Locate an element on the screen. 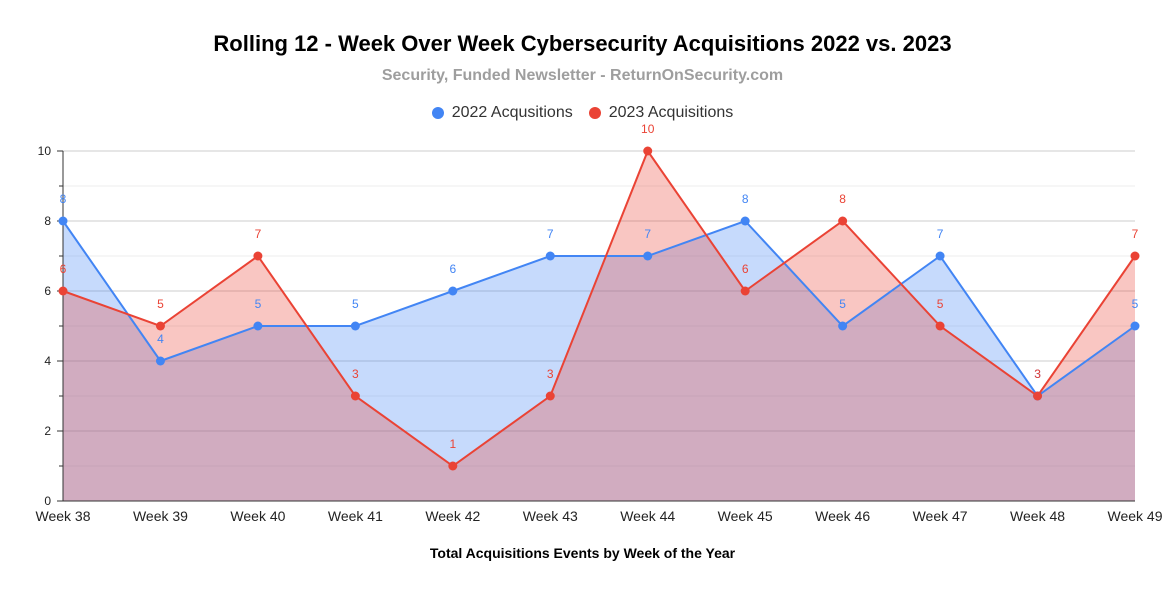  data-label-2023: 1 is located at coordinates (452, 444).